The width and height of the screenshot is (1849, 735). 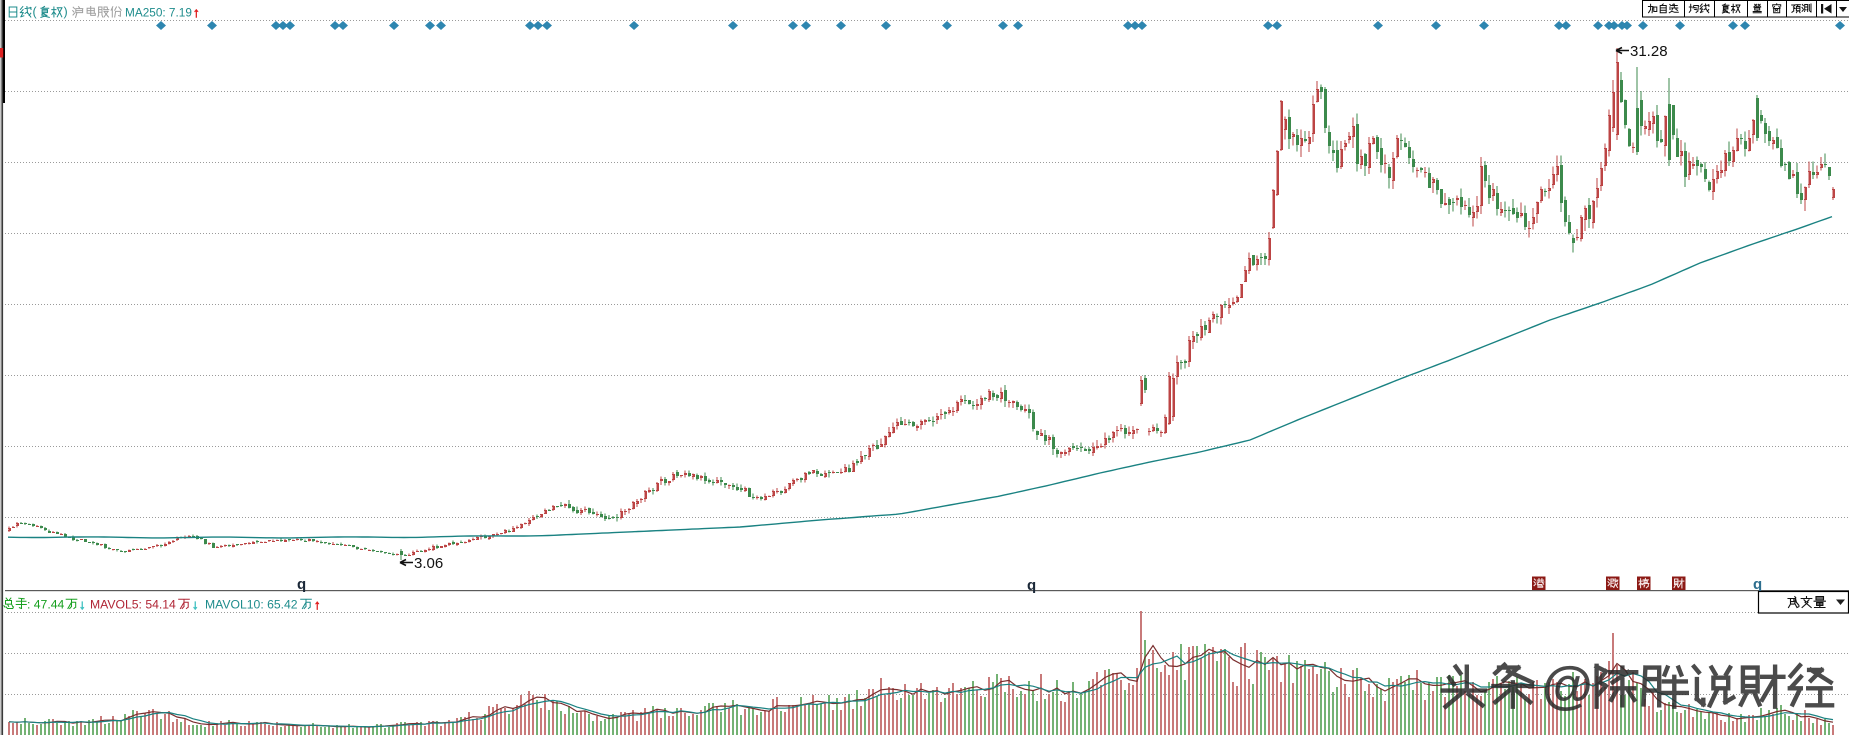 I want to click on svg-text: 3.06, so click(x=428, y=563).